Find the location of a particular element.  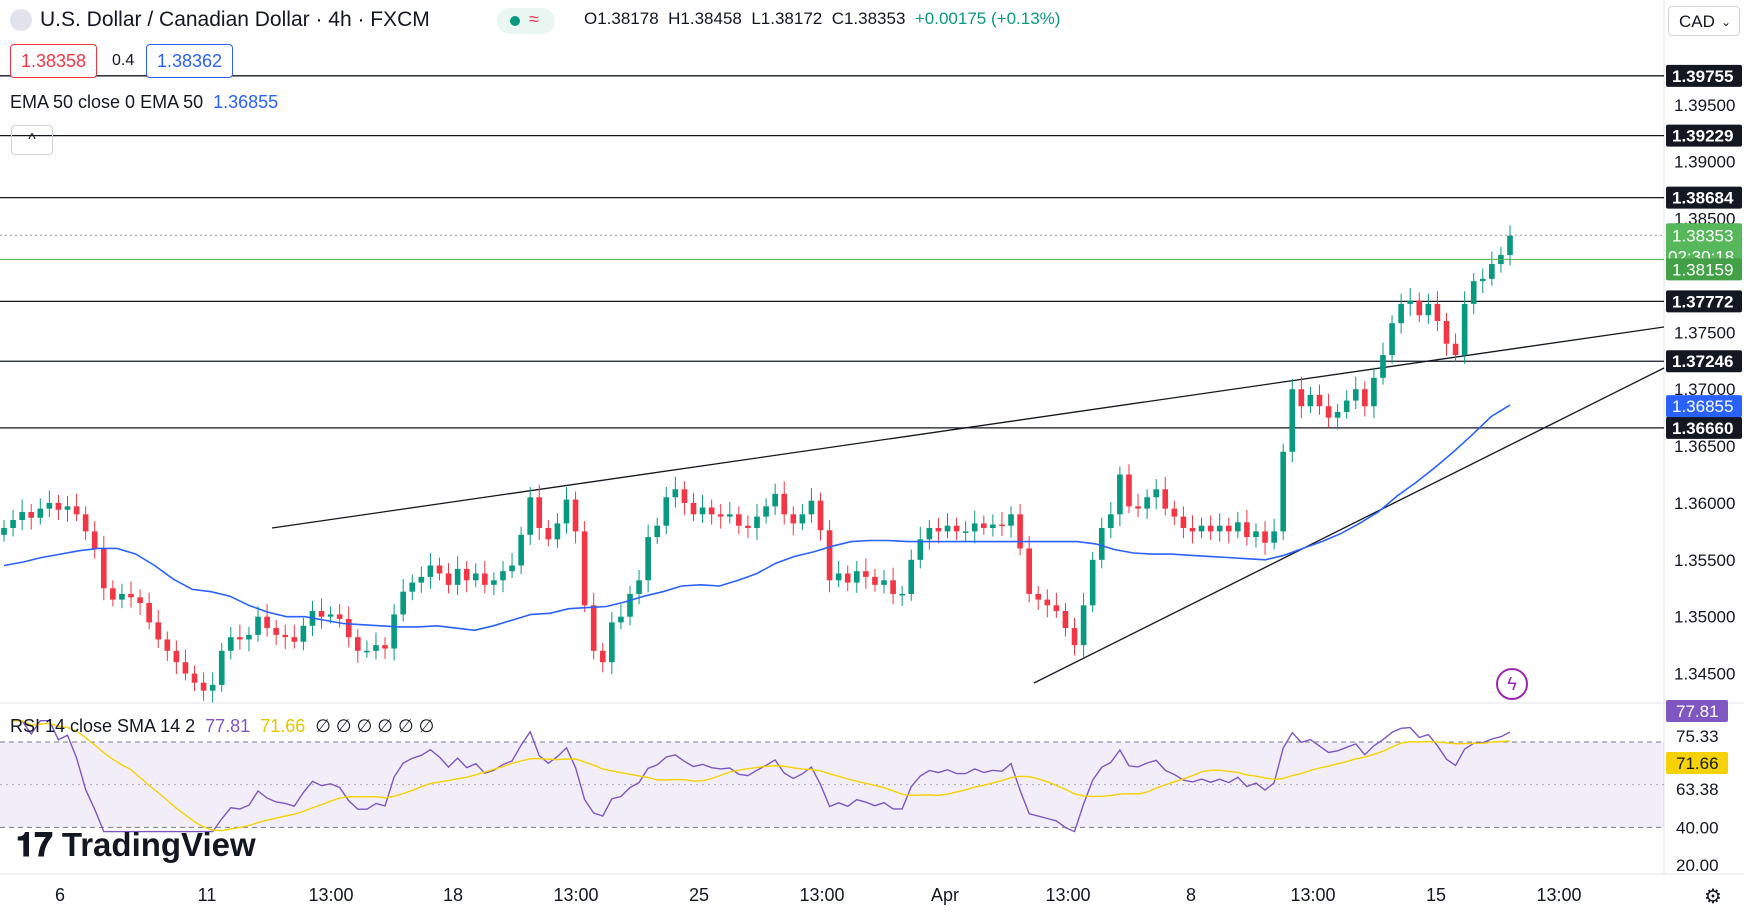

bid-label-bg is located at coordinates (1704, 269).